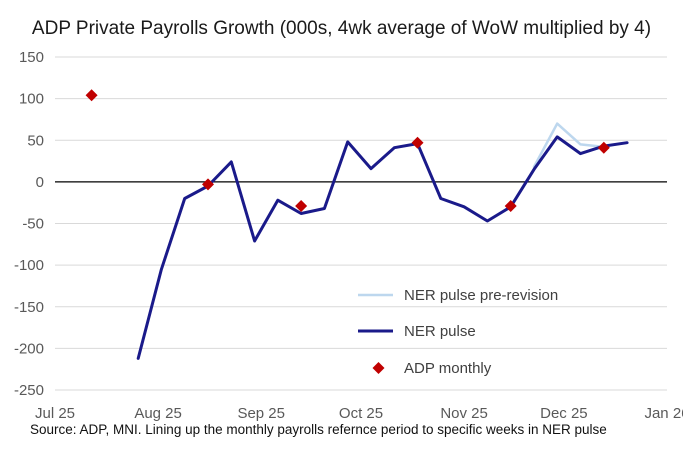 The height and width of the screenshot is (450, 683). I want to click on y-tick-label: -100, so click(29, 265).